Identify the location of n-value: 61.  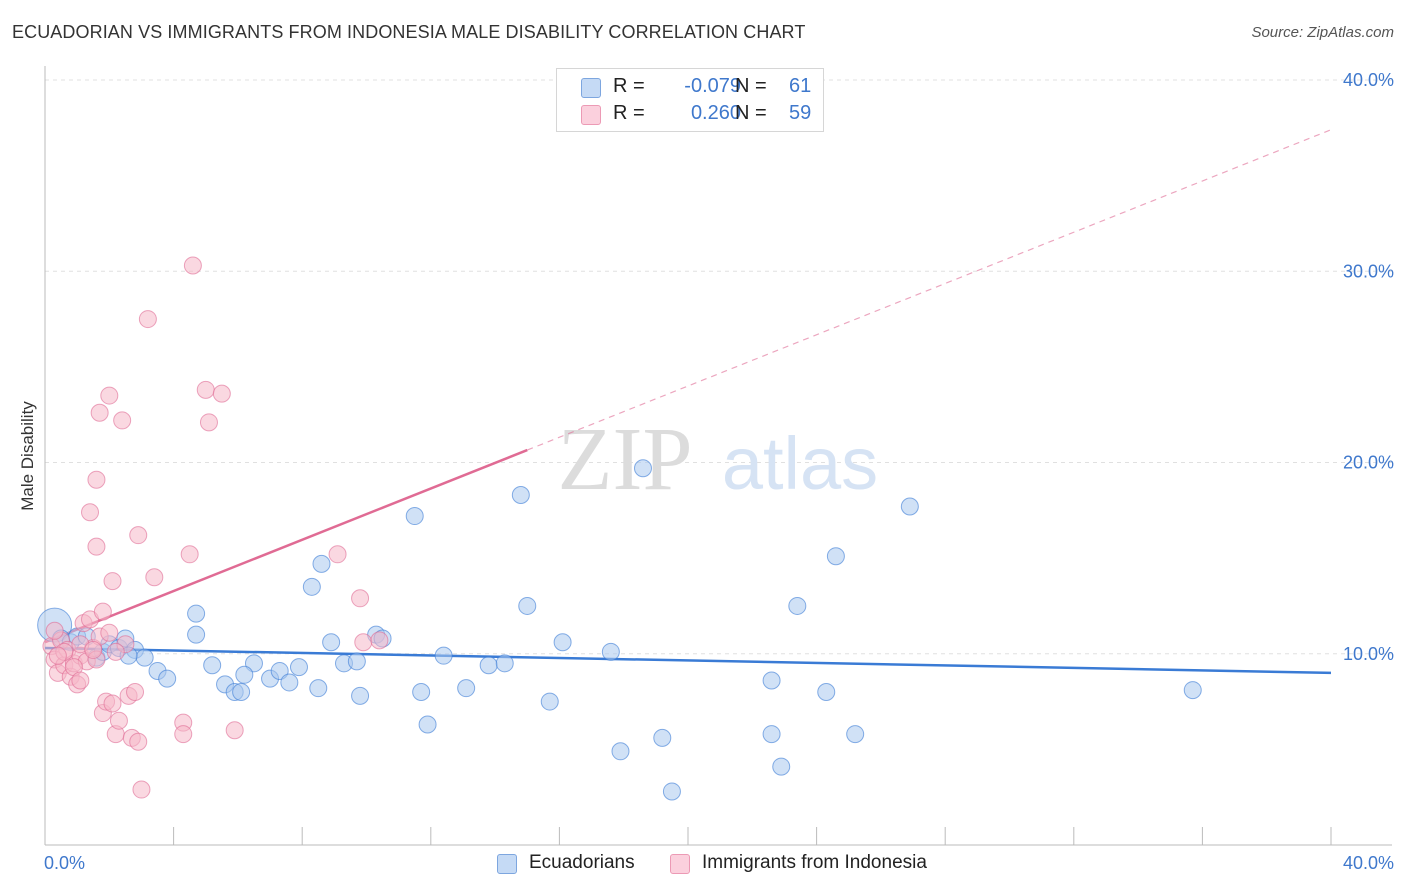
(800, 86).